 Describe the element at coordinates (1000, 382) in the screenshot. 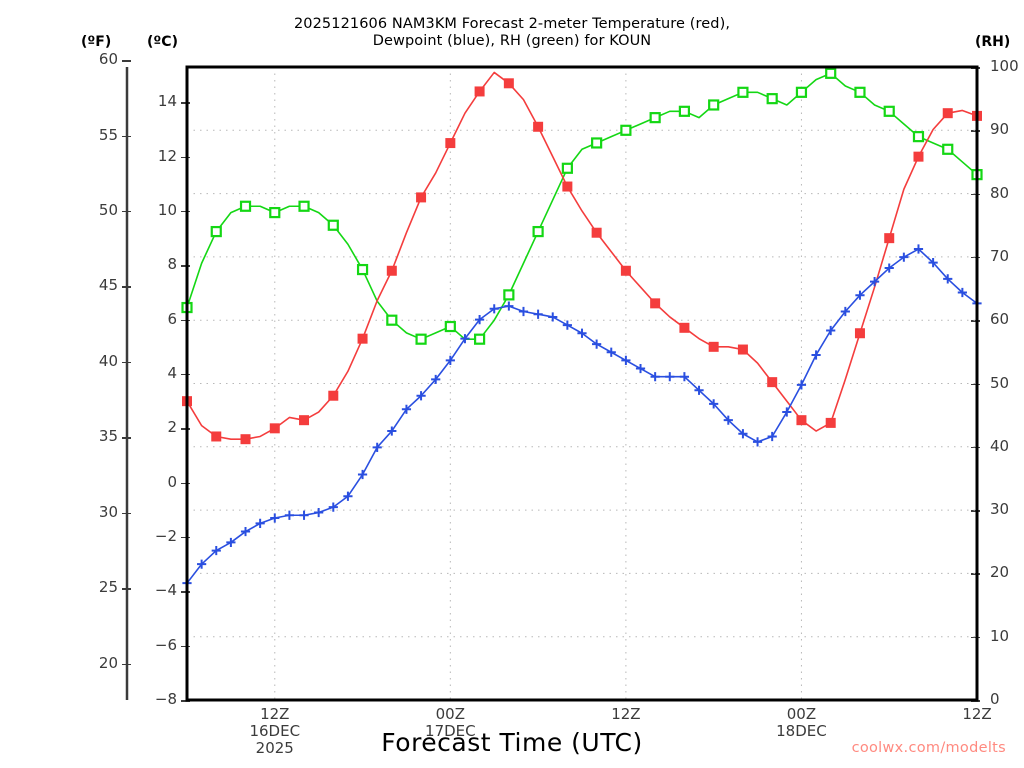

I see `rh-tick-label: 50` at that location.